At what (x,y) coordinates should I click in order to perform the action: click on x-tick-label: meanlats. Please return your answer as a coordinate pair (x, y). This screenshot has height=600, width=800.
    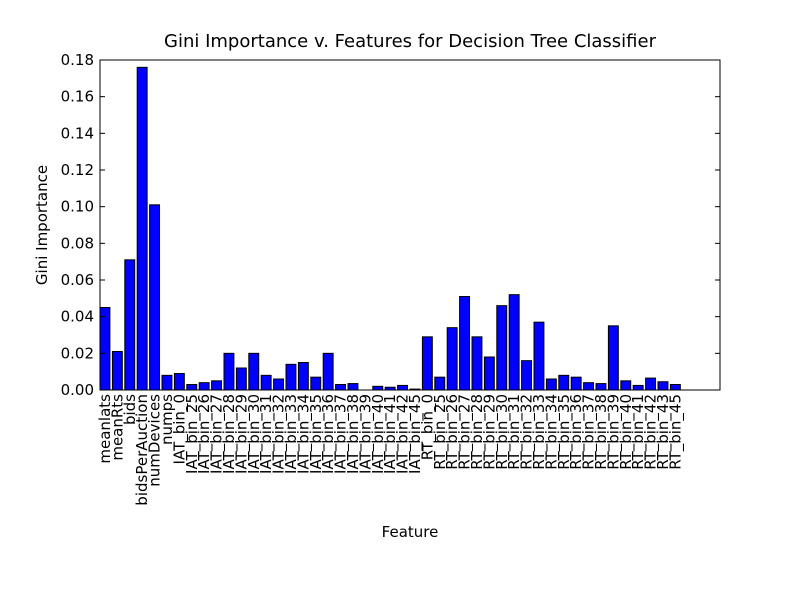
    Looking at the image, I should click on (105, 429).